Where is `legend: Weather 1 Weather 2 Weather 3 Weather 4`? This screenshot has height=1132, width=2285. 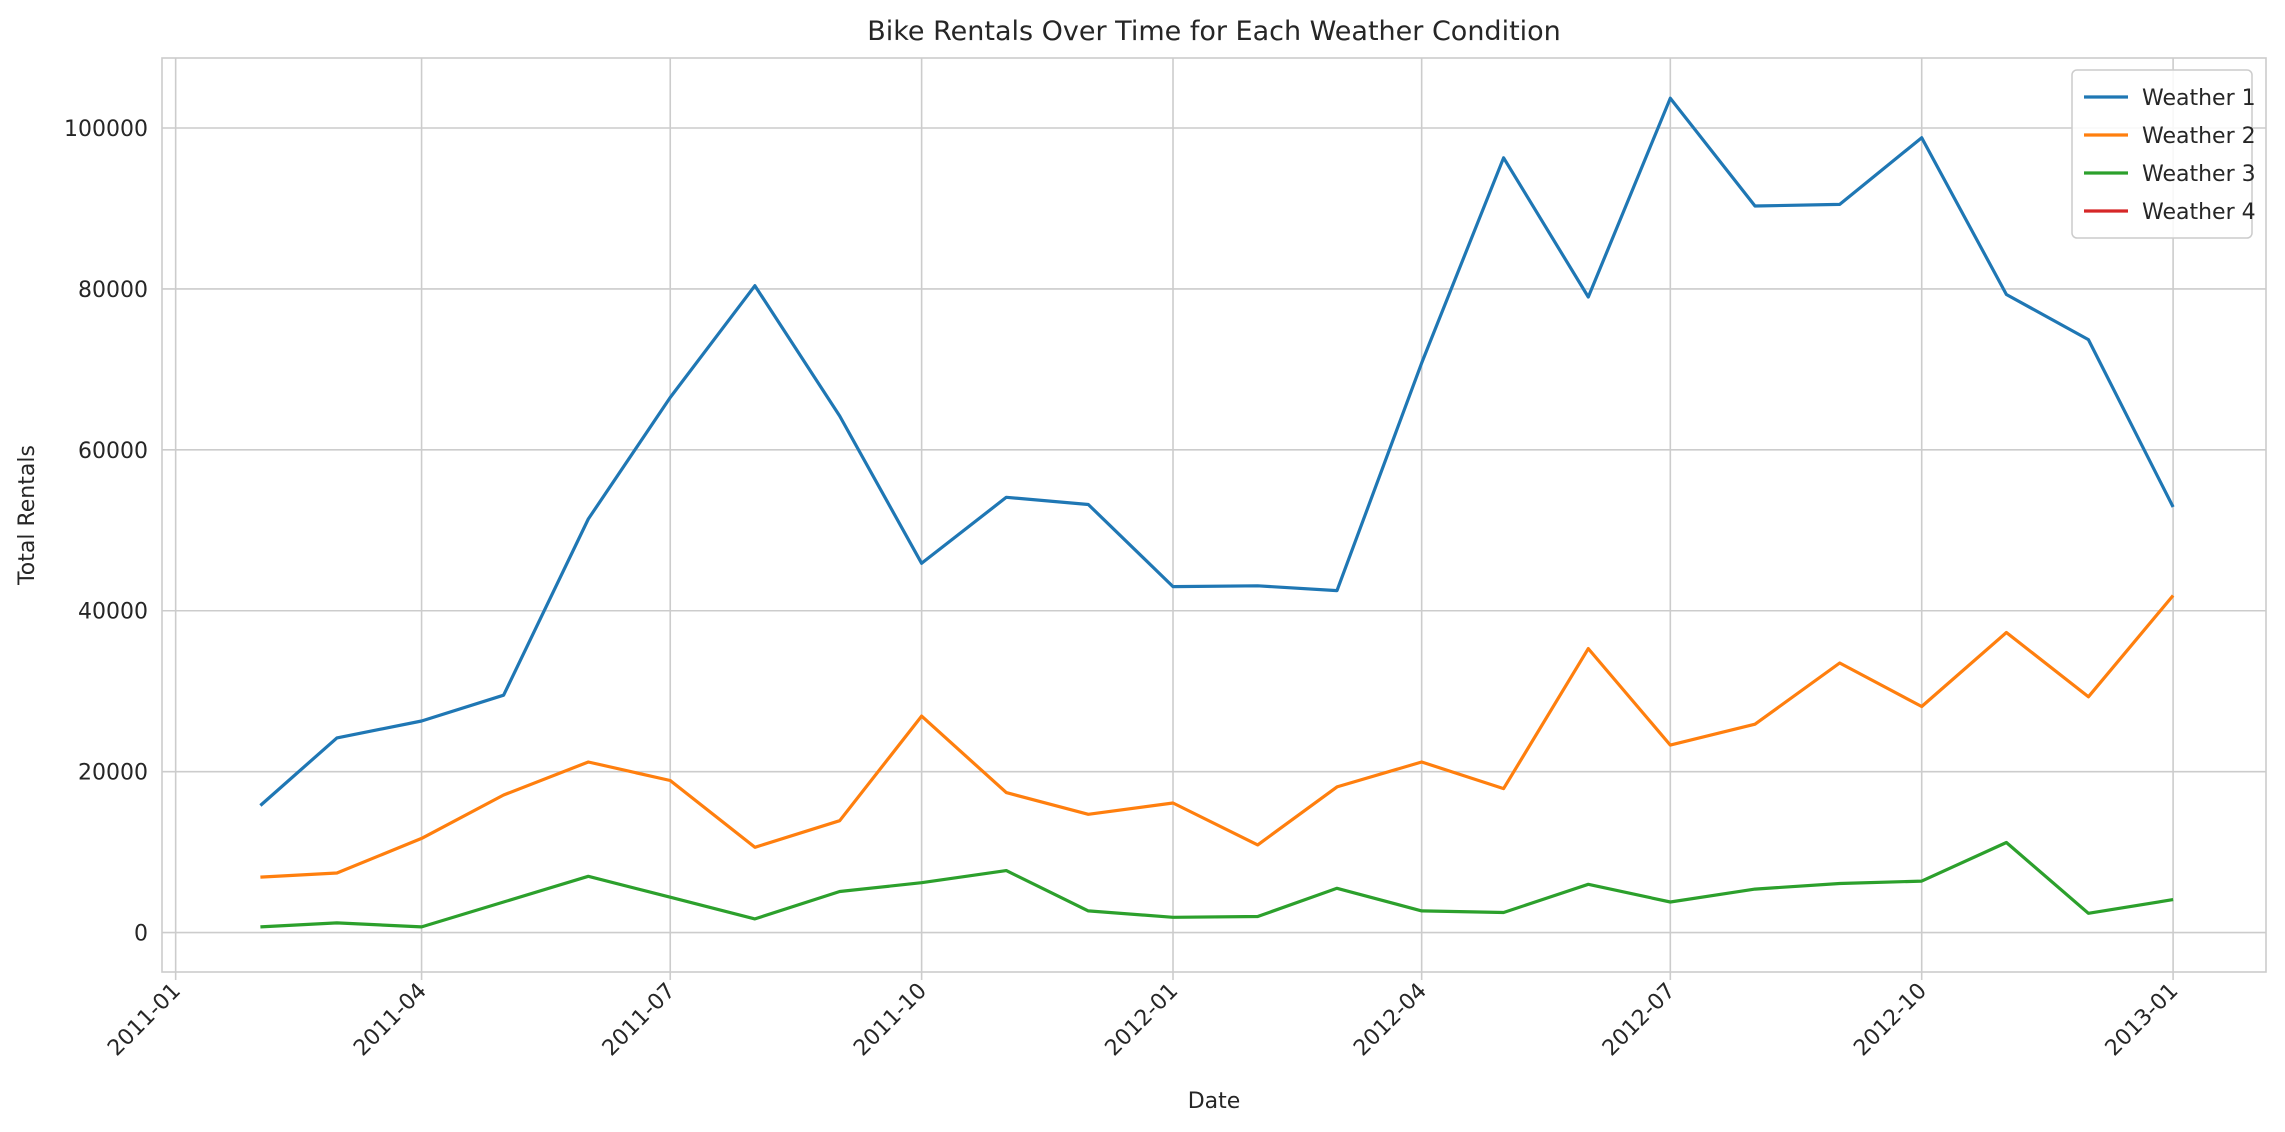 legend: Weather 1 Weather 2 Weather 3 Weather 4 is located at coordinates (2163, 154).